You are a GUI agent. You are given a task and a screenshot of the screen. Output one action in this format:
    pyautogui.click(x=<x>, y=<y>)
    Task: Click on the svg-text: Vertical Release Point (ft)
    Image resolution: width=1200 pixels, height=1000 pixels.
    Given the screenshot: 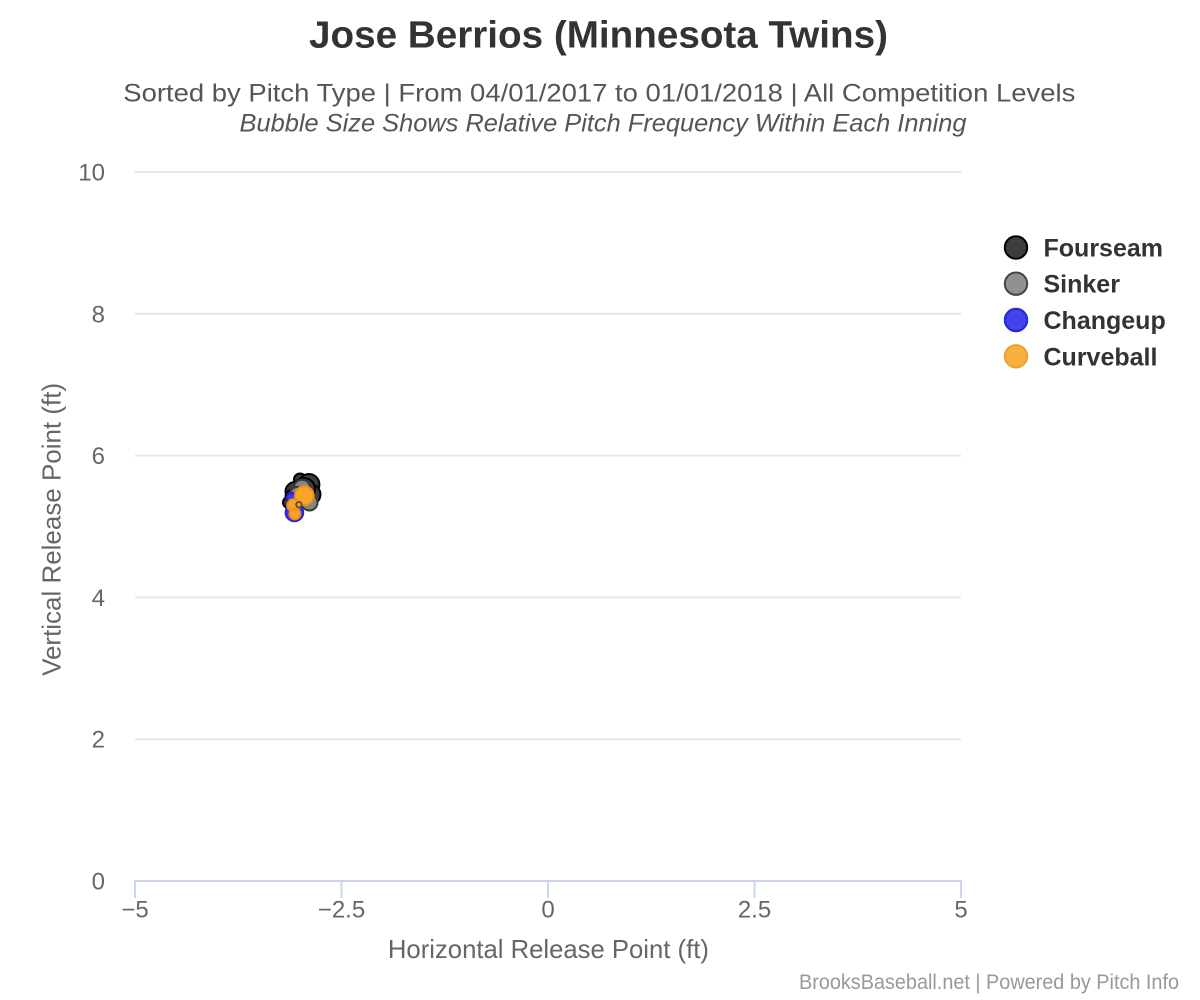 What is the action you would take?
    pyautogui.click(x=52, y=529)
    